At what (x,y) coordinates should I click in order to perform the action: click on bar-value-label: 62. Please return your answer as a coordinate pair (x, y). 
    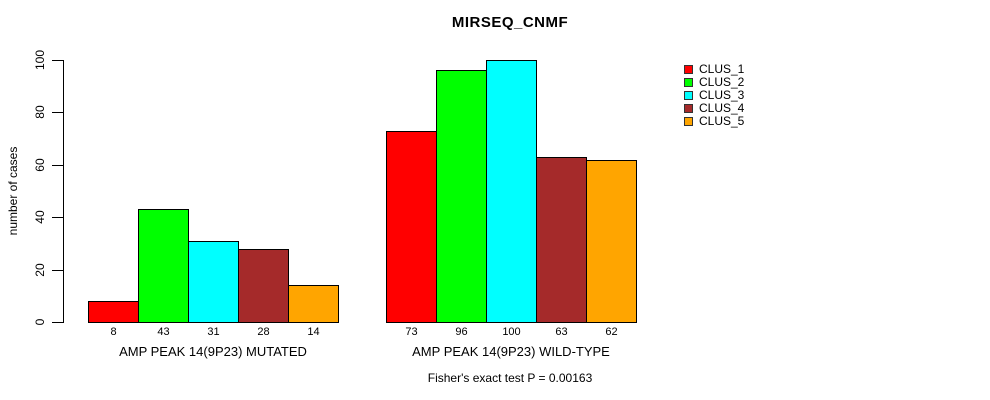
    Looking at the image, I should click on (611, 332).